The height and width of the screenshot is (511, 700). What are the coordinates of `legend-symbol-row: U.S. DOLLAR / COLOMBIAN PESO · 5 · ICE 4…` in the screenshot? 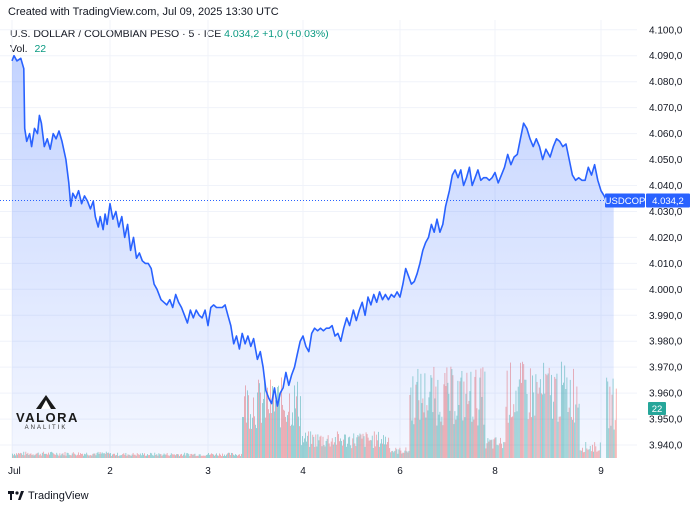 It's located at (169, 34).